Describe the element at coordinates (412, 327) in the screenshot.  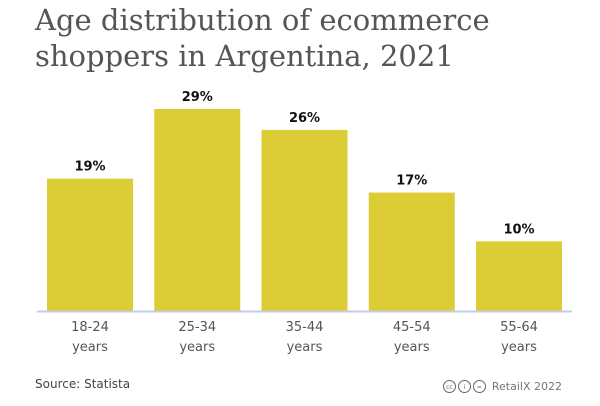
I see `x-tick-label: 45-54` at that location.